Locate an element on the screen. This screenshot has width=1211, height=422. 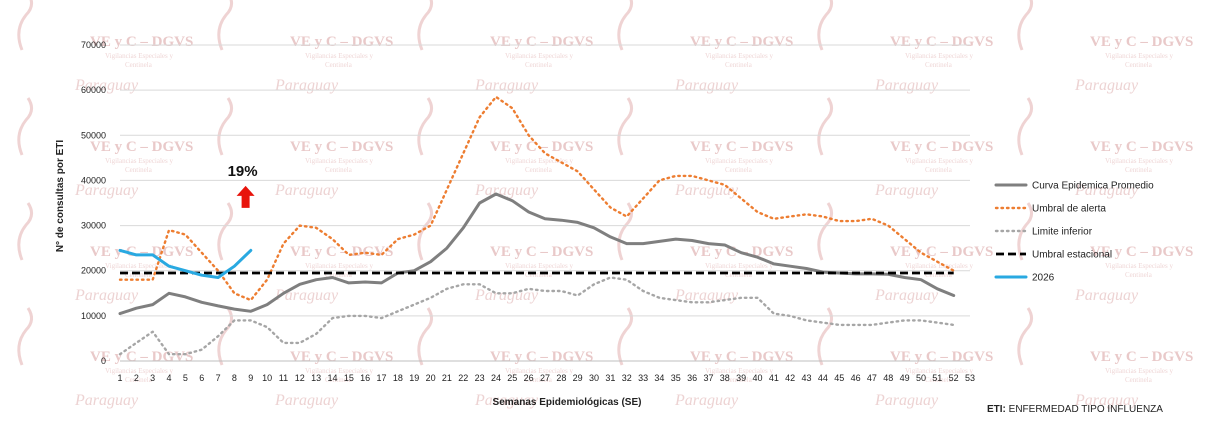
x-tick-label: 23 is located at coordinates (480, 378).